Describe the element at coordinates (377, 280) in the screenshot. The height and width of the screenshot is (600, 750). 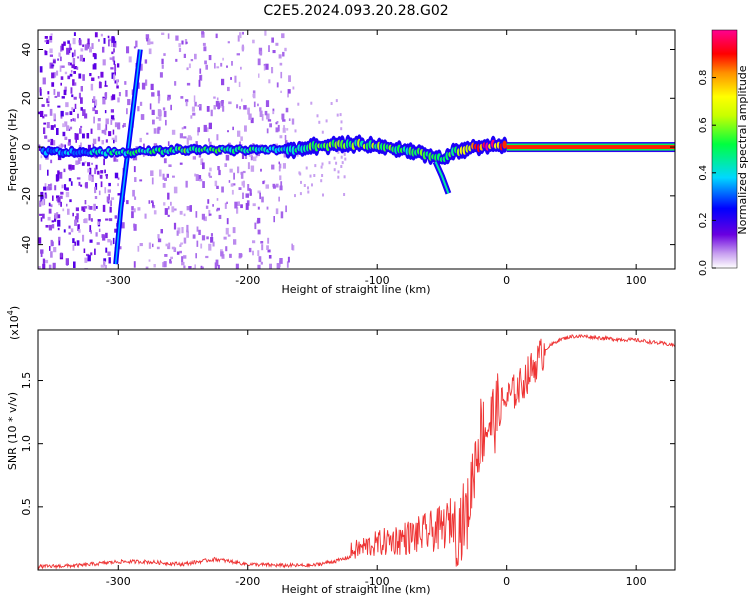
I see `x-tick-label: -100` at that location.